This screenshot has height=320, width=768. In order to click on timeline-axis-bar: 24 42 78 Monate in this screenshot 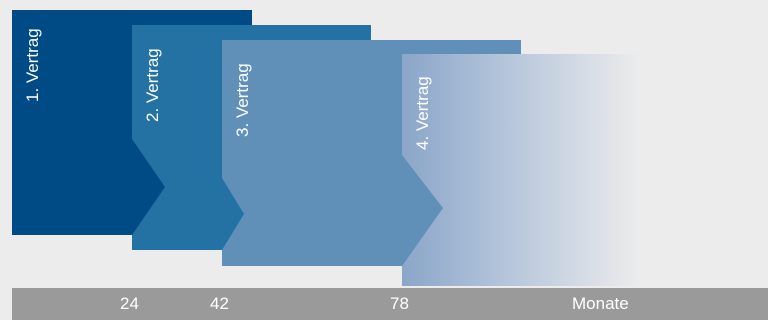, I will do `click(390, 304)`.